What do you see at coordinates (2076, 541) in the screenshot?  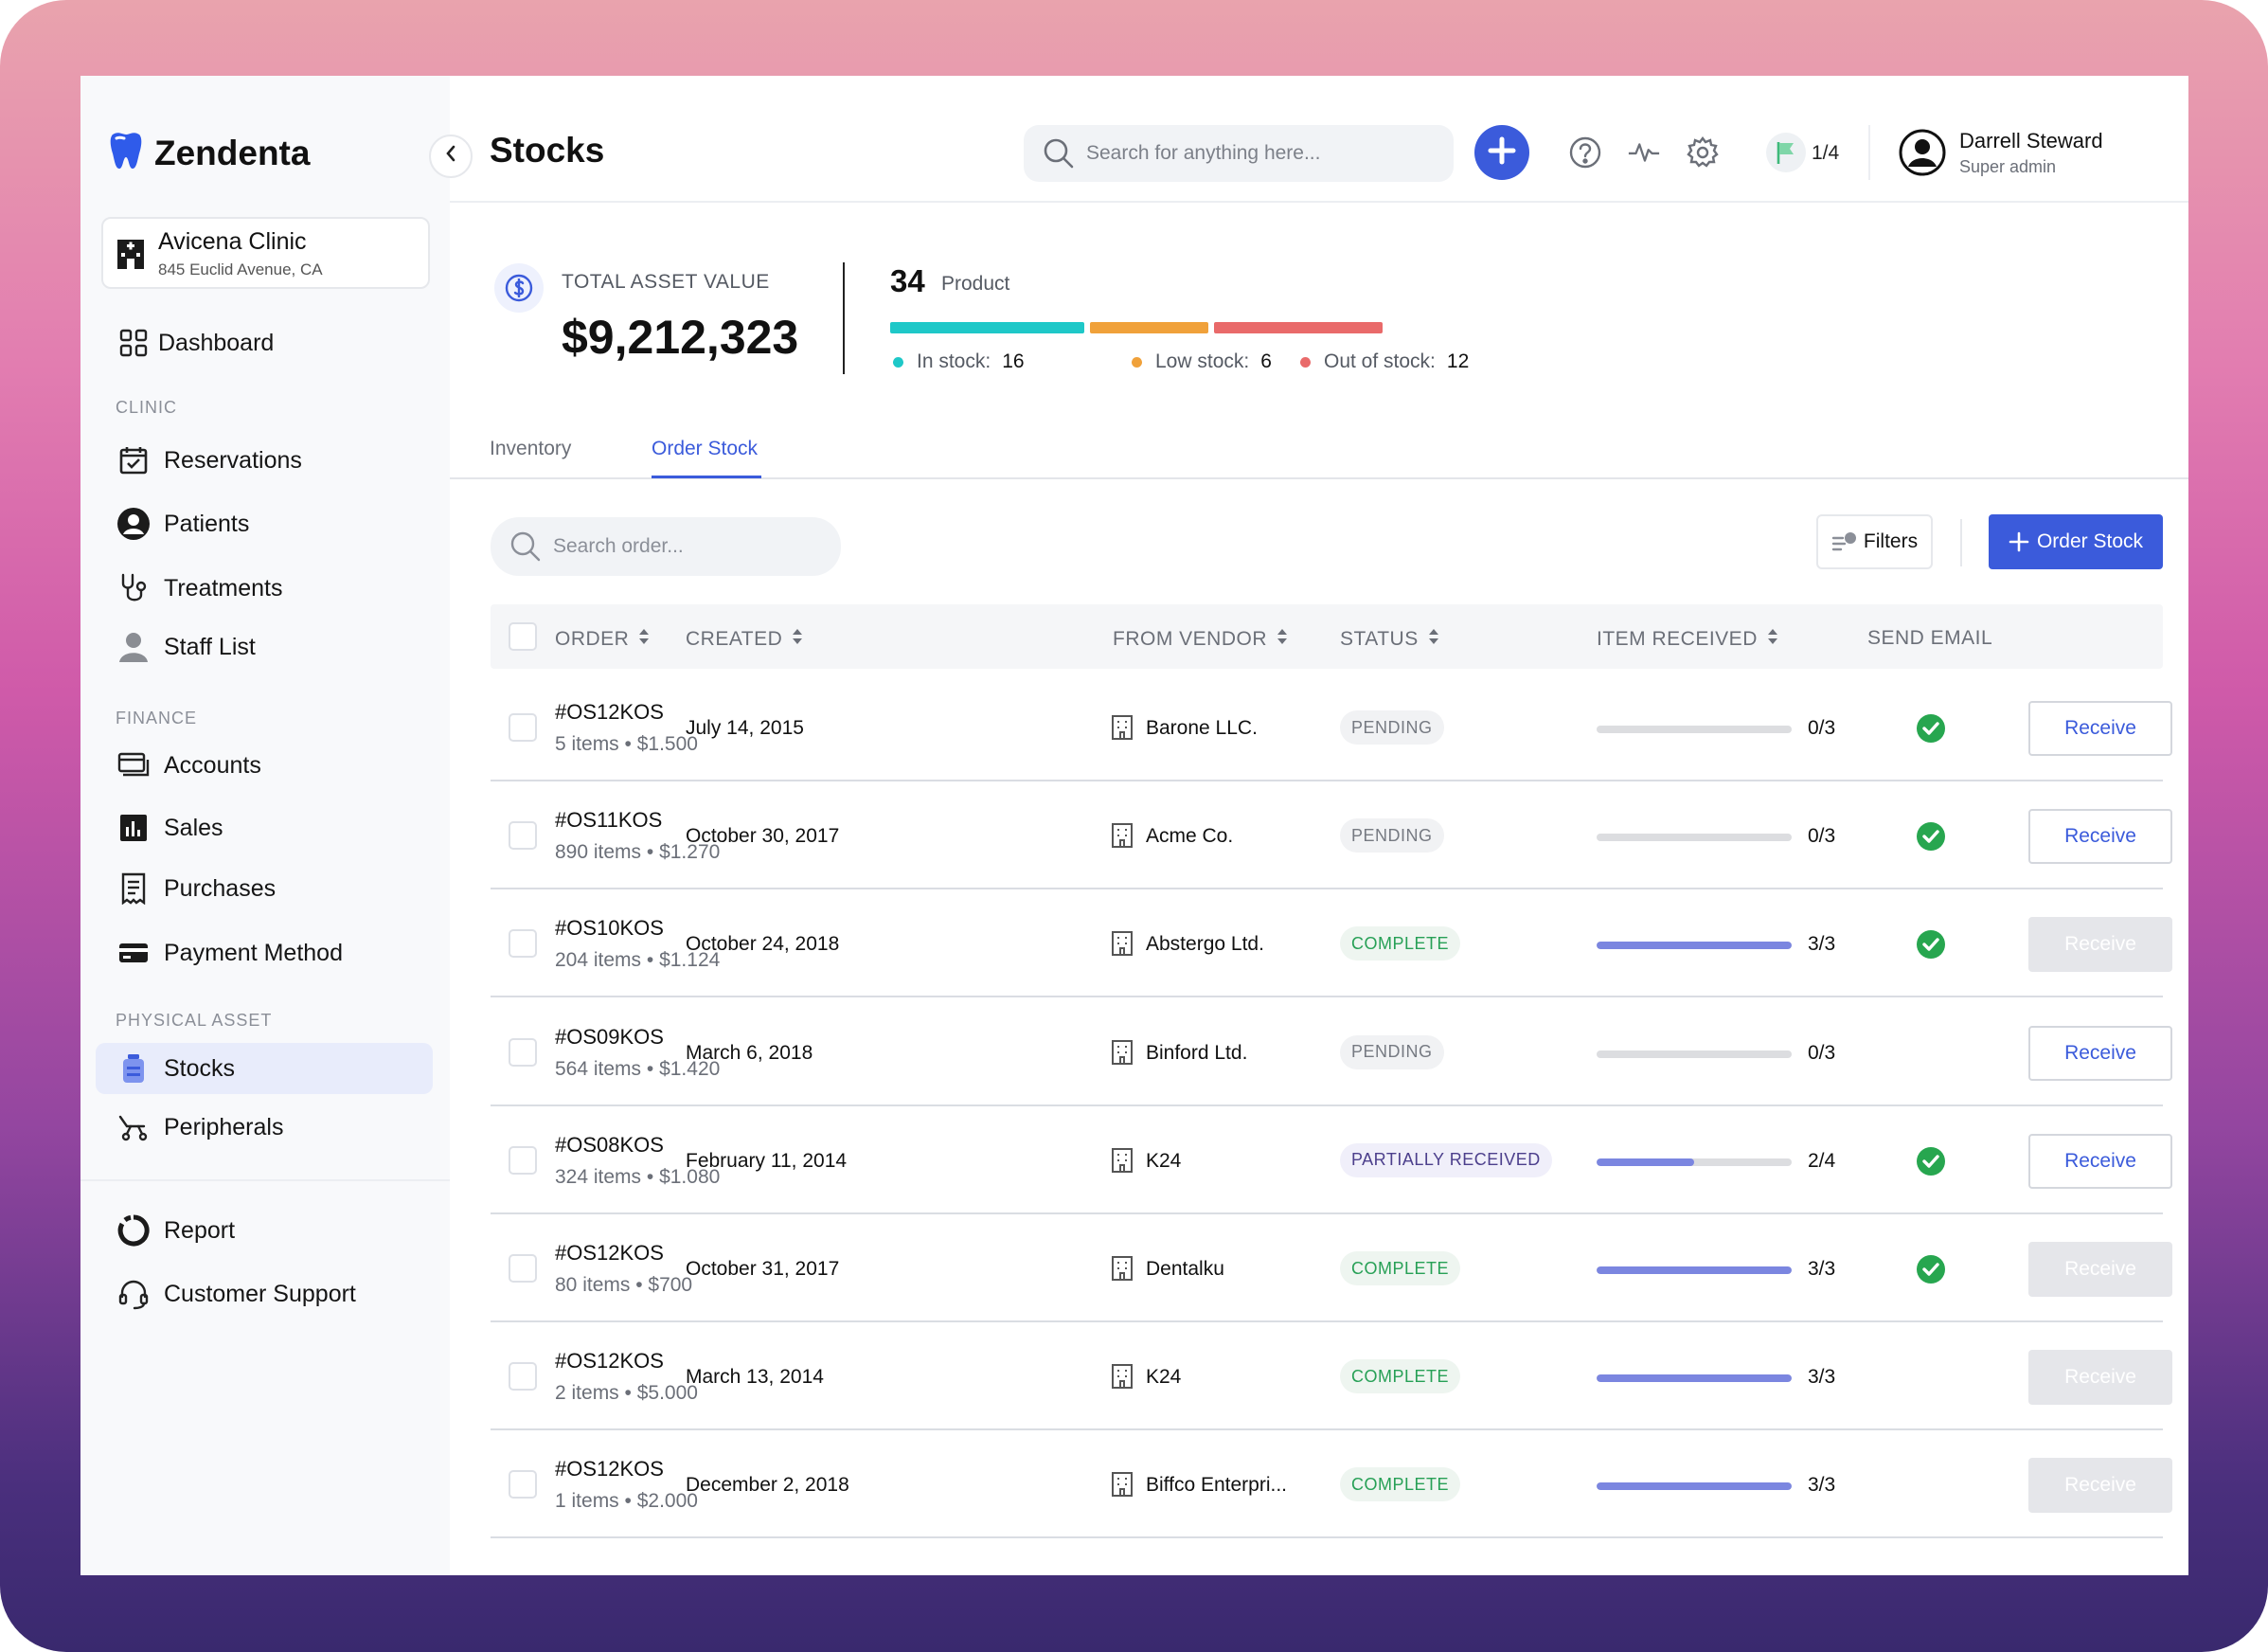 I see `order-stock-button: Order Stock` at bounding box center [2076, 541].